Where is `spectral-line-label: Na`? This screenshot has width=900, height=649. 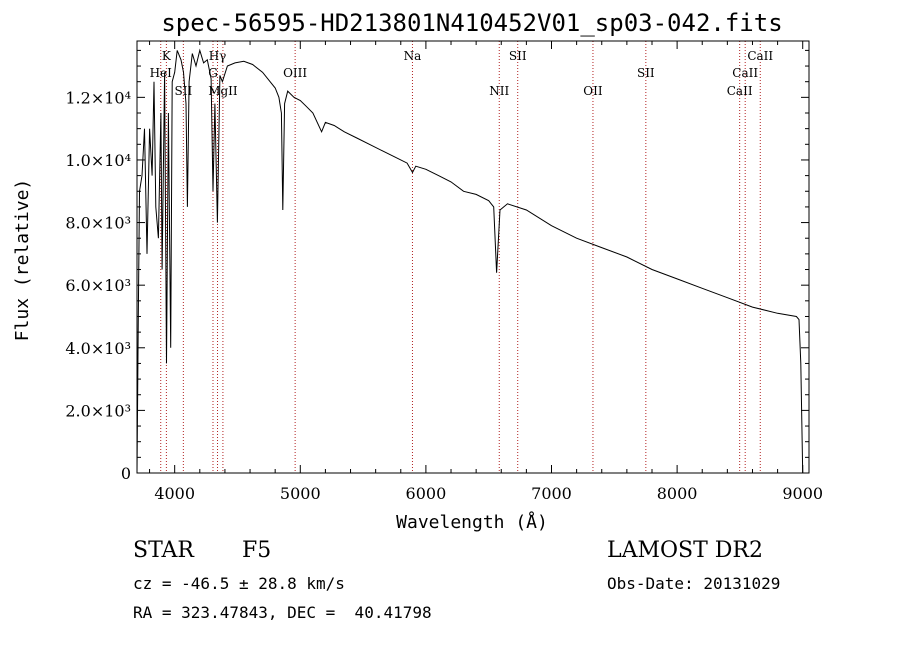 spectral-line-label: Na is located at coordinates (413, 56).